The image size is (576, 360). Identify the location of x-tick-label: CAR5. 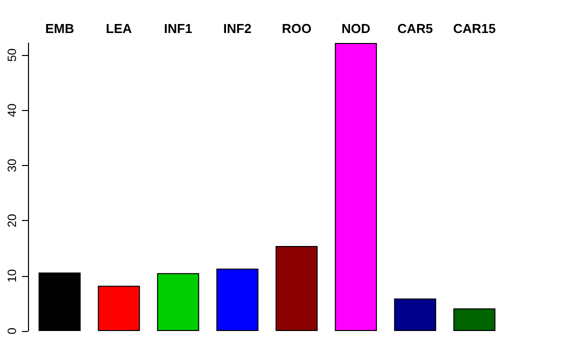
(415, 28).